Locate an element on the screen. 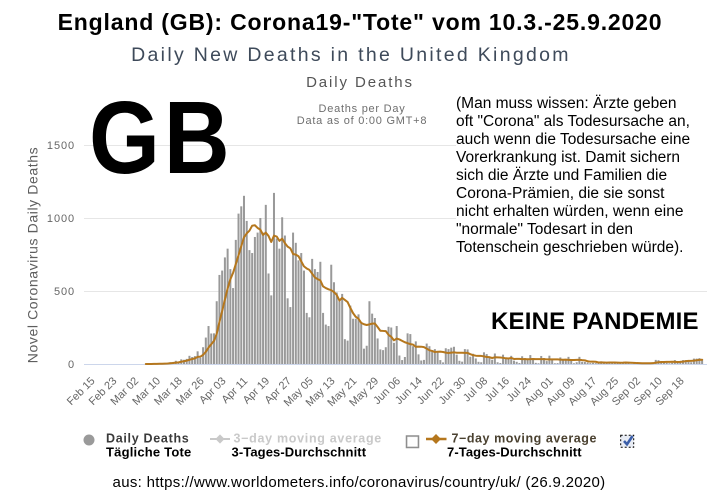 The width and height of the screenshot is (710, 502). svg-text: 3-Tages-Durchschnitt is located at coordinates (299, 452).